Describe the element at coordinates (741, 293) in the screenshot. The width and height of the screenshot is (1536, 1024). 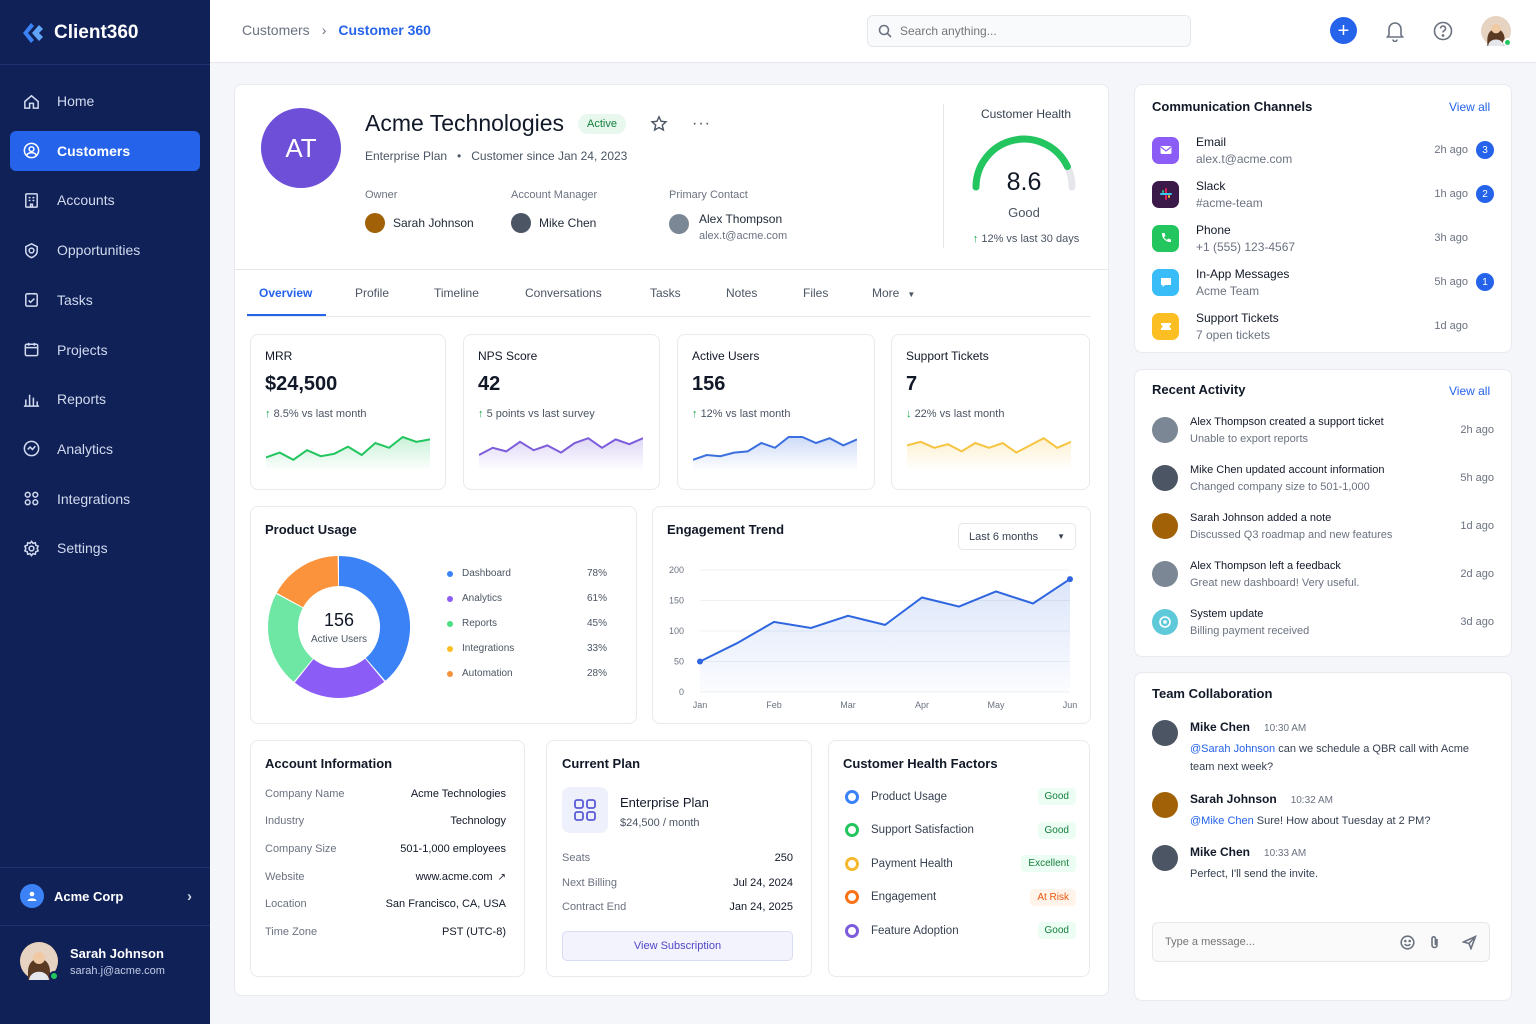
I see `tab-notes: Notes` at that location.